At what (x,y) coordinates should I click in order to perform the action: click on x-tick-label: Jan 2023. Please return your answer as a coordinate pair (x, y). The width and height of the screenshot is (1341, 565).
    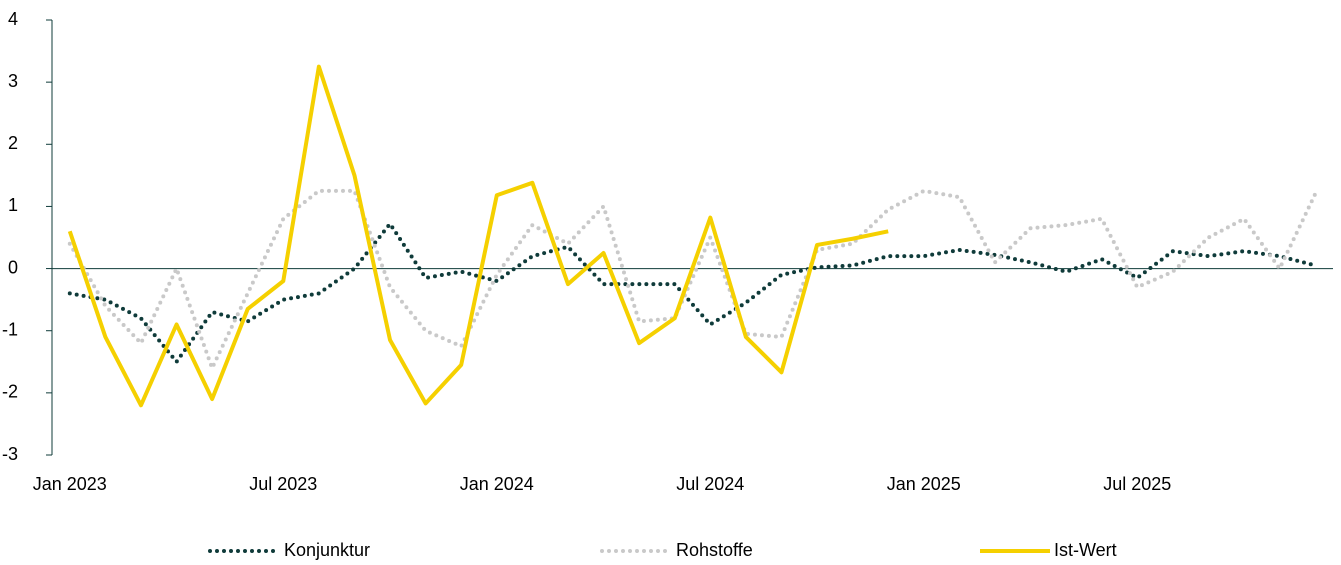
    Looking at the image, I should click on (70, 484).